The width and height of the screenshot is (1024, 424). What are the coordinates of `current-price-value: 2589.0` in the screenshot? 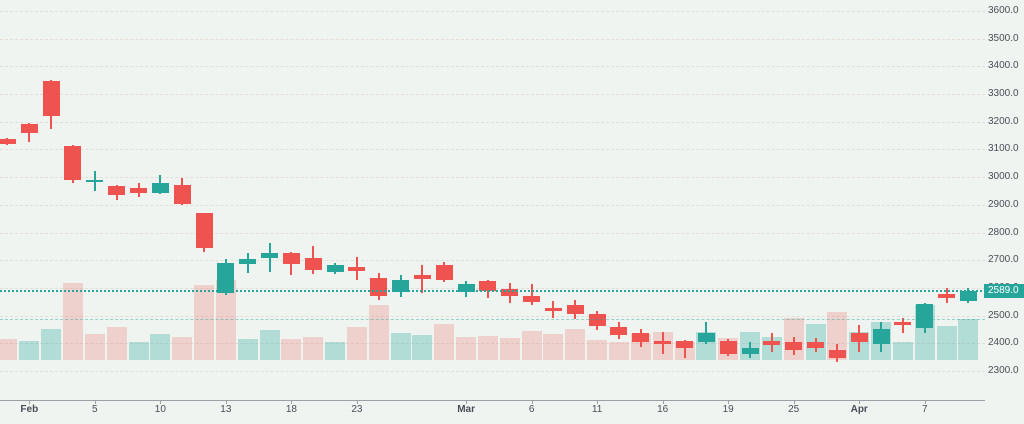 It's located at (1003, 290).